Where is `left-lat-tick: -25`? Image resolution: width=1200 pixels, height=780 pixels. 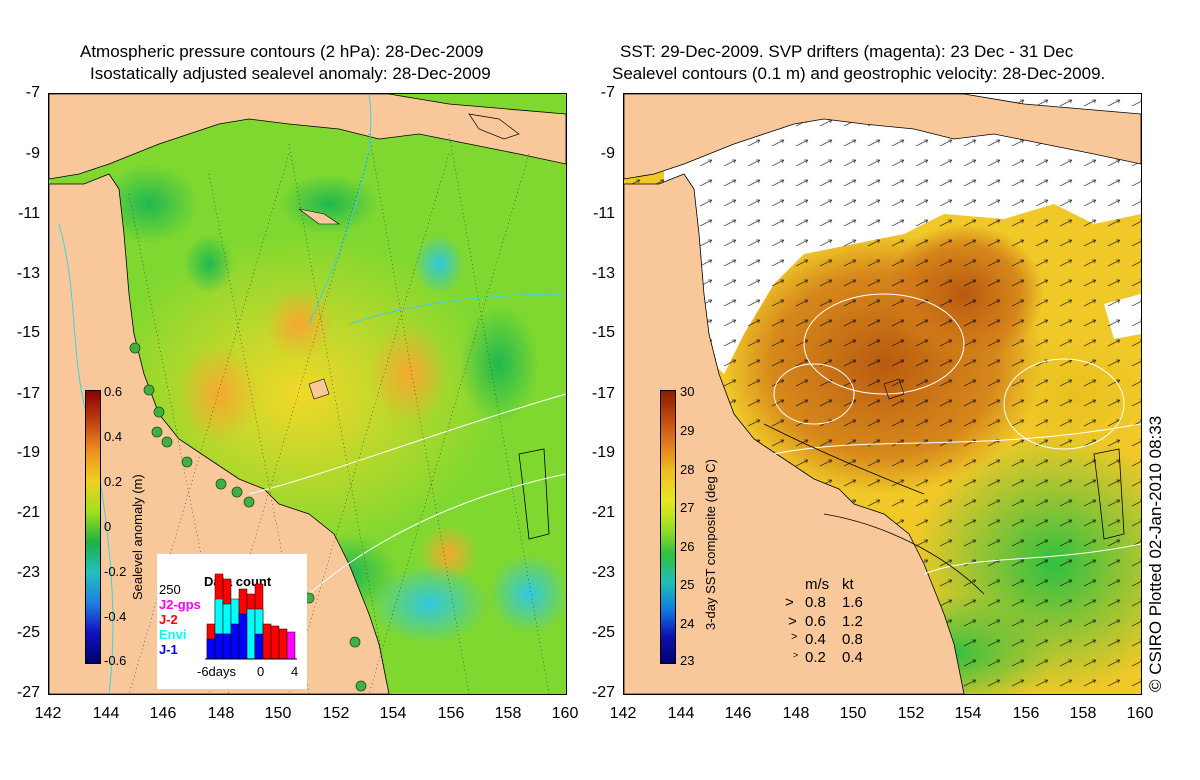
left-lat-tick: -25 is located at coordinates (28, 632).